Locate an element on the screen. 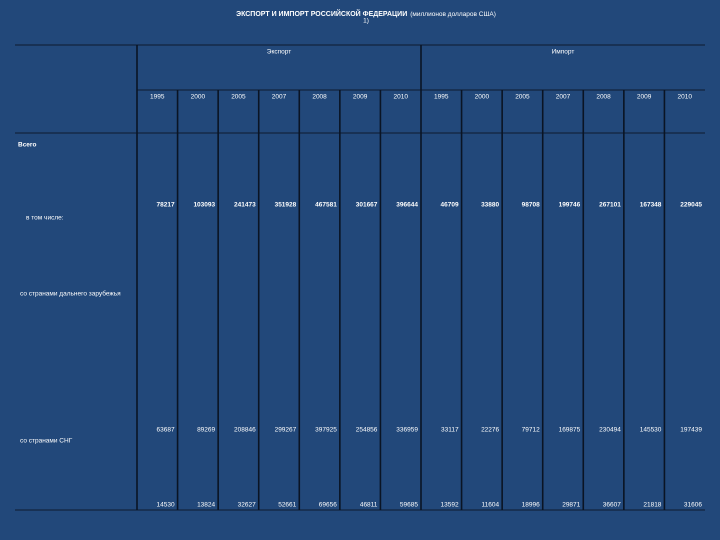 The width and height of the screenshot is (720, 540). cell-value: 18996 is located at coordinates (531, 505).